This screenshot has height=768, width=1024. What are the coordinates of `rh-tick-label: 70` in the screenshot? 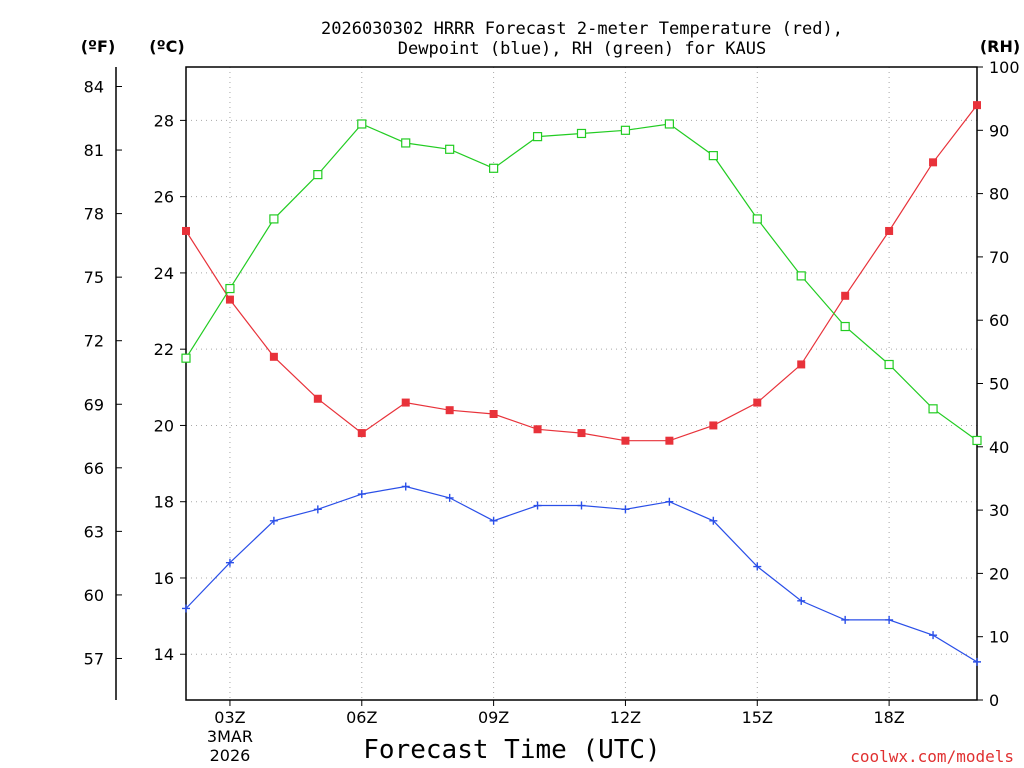 It's located at (999, 257).